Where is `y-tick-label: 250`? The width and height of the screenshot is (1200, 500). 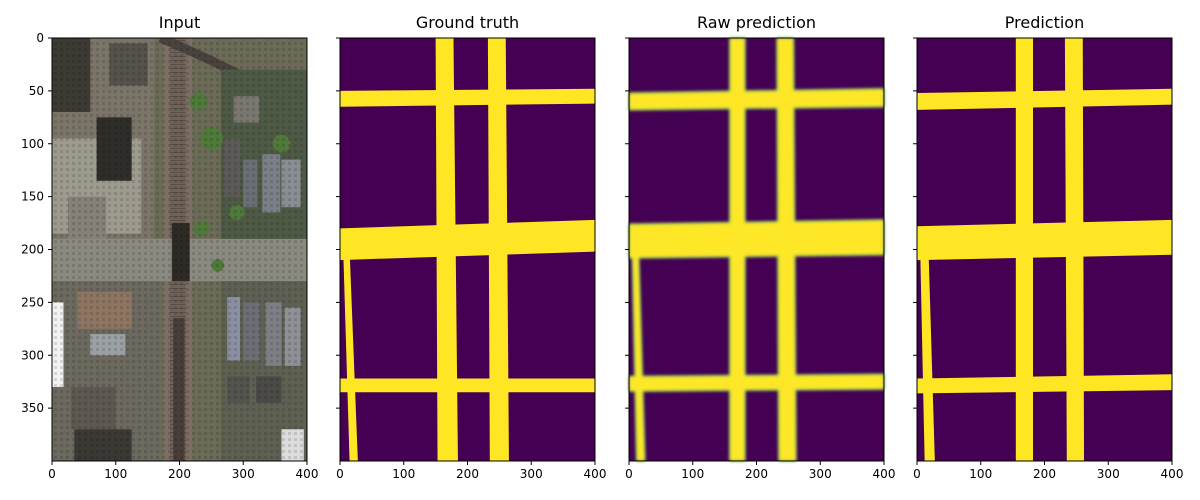
y-tick-label: 250 is located at coordinates (32, 302).